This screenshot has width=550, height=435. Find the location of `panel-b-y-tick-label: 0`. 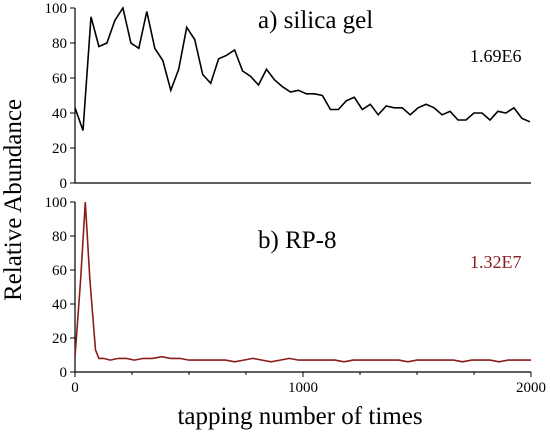

panel-b-y-tick-label: 0 is located at coordinates (64, 373).